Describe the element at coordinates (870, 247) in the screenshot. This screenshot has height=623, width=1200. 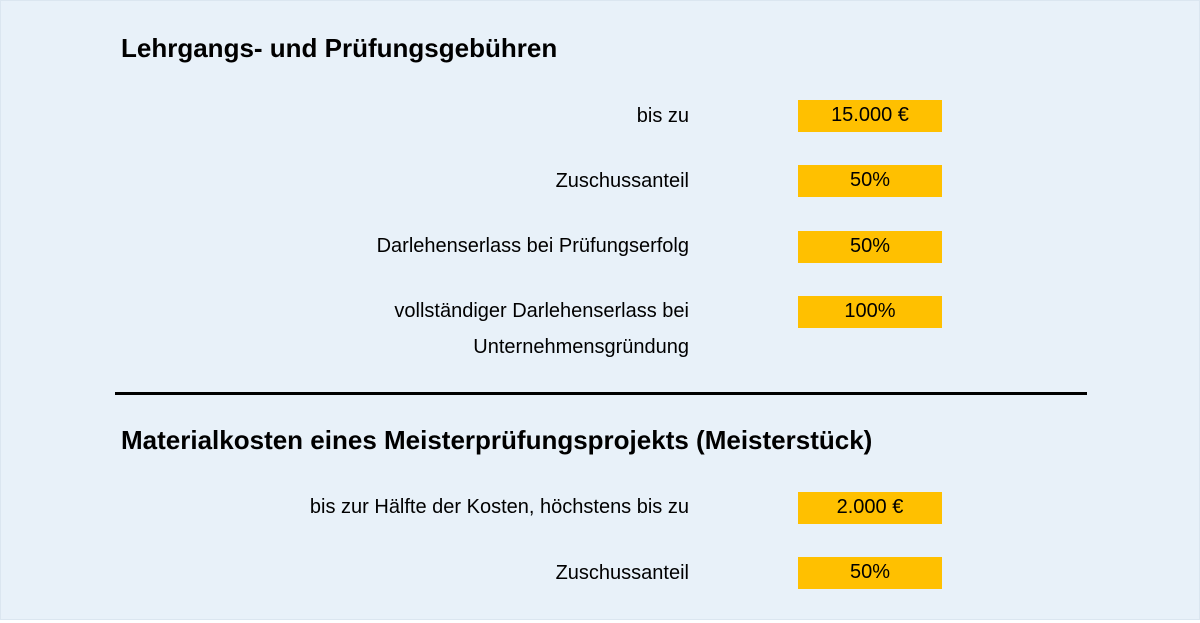
I see `value-loan-waiver-exam: 50%` at that location.